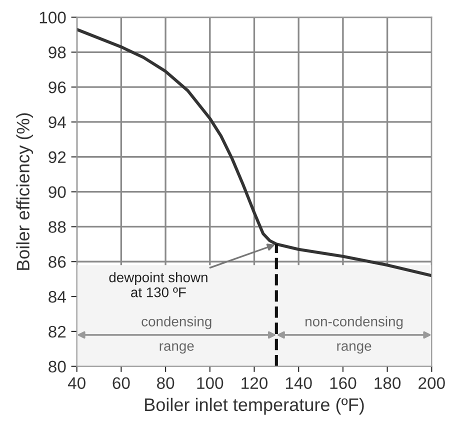  Describe the element at coordinates (299, 383) in the screenshot. I see `x-tick-label: 140` at that location.